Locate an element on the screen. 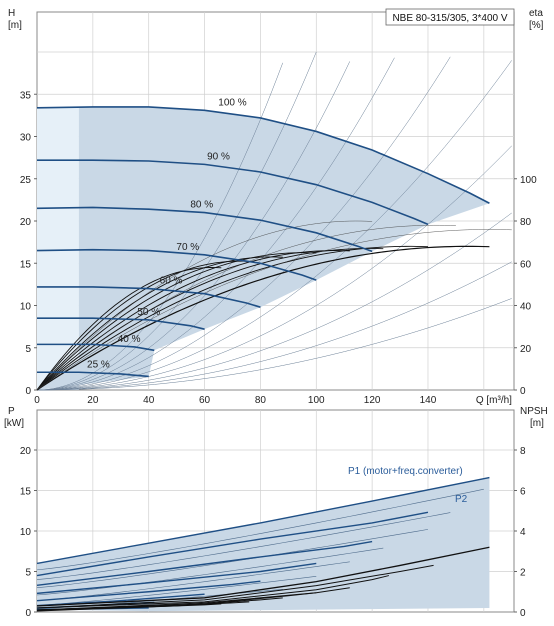 This screenshot has width=554, height=626. y2-tick-label: 0 is located at coordinates (523, 391).